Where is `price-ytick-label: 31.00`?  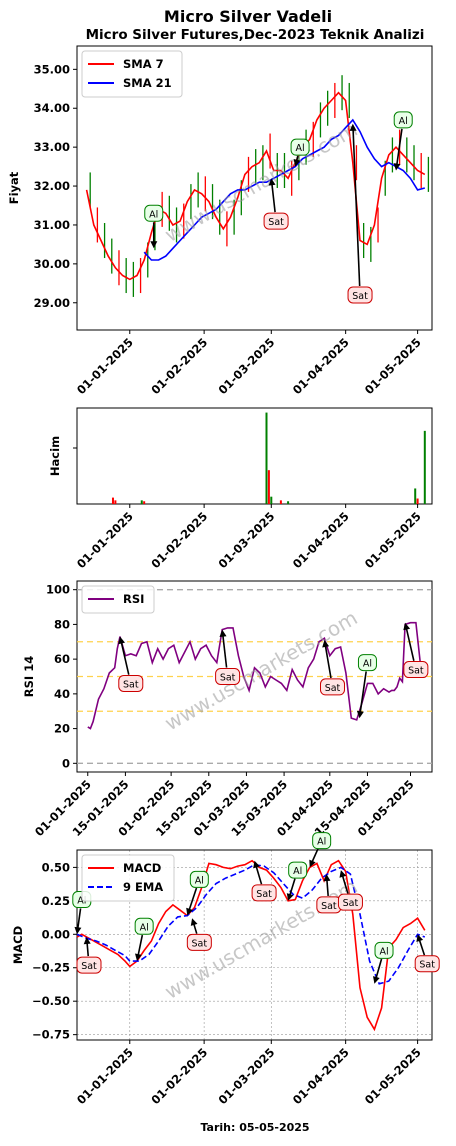 price-ytick-label: 31.00 is located at coordinates (52, 225).